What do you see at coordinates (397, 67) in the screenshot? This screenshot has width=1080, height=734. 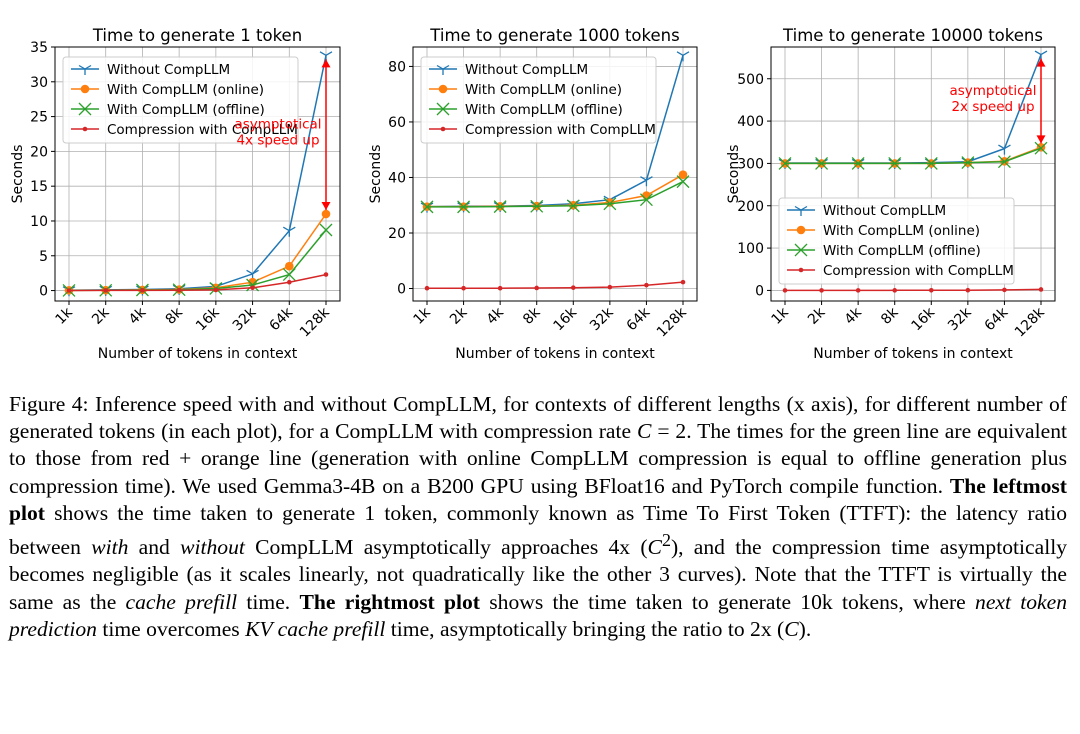 I see `y-tick-label: 80` at bounding box center [397, 67].